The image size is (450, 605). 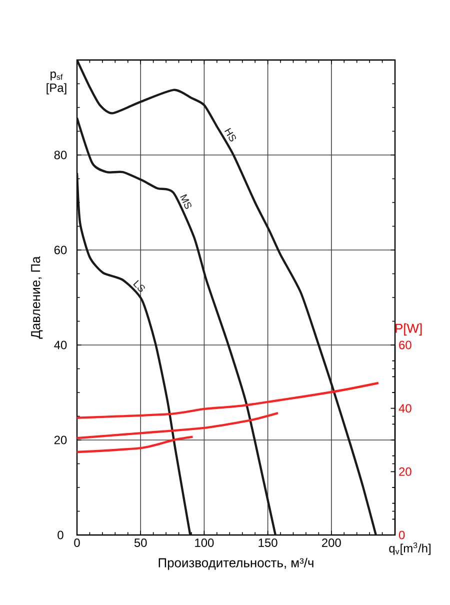 I want to click on text: MS, so click(x=186, y=201).